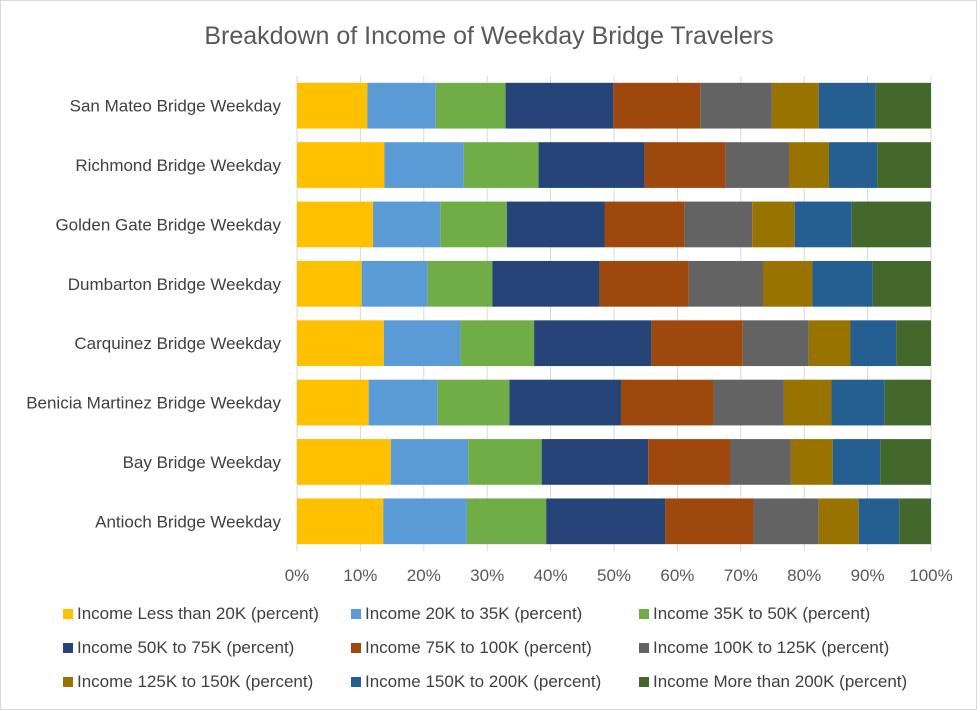 The width and height of the screenshot is (977, 710). What do you see at coordinates (297, 575) in the screenshot?
I see `x-tick-label: 0%` at bounding box center [297, 575].